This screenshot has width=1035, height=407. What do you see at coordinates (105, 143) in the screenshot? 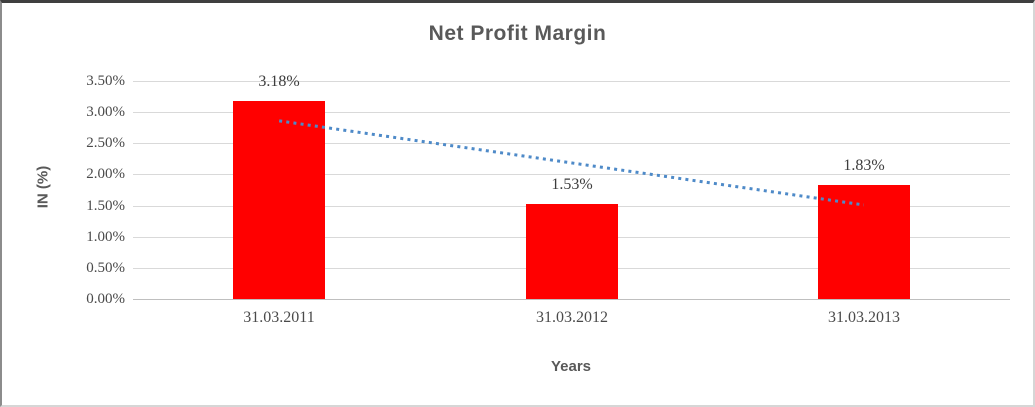
I see `y-tick-label: 2.50%` at bounding box center [105, 143].